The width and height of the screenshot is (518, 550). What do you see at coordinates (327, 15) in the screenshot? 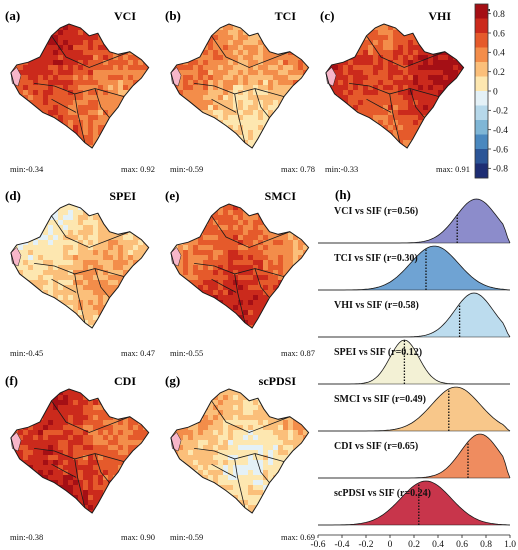
I see `panel-label-c: (c)` at bounding box center [327, 15].